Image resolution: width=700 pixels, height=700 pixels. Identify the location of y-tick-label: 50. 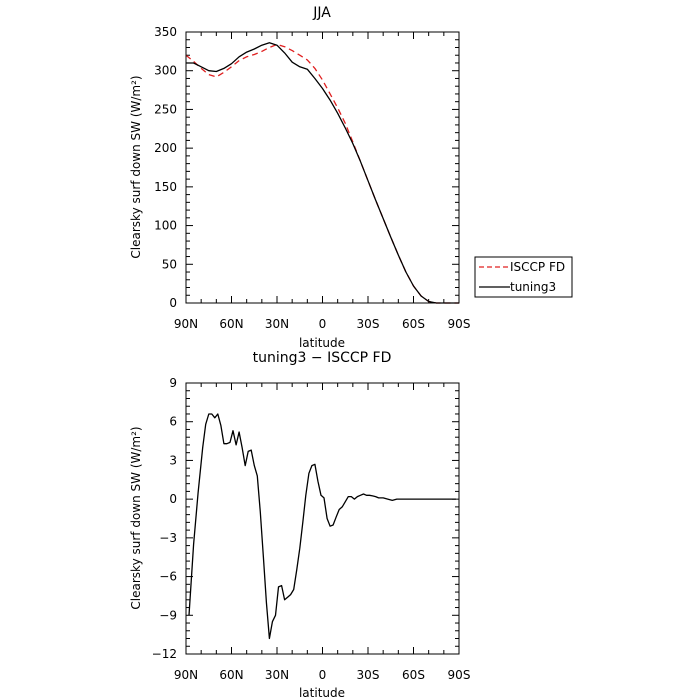
(169, 264).